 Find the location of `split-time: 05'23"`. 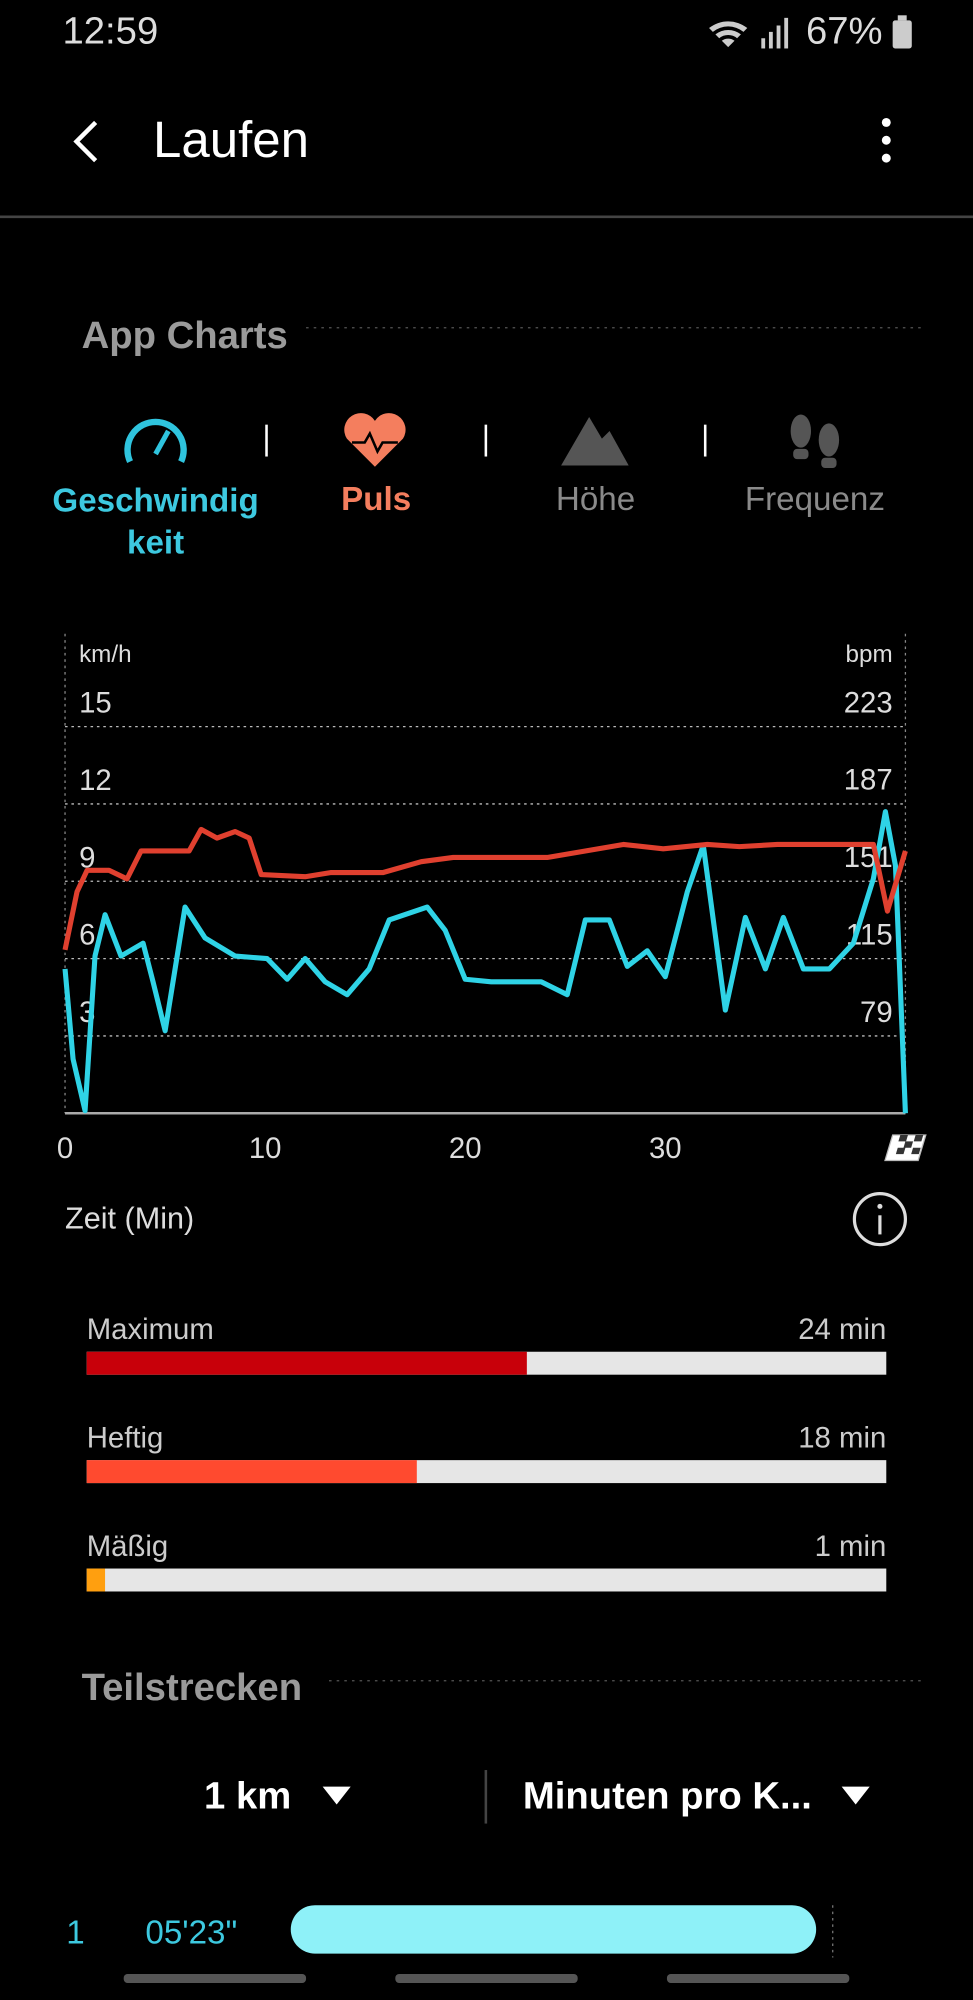

split-time: 05'23" is located at coordinates (191, 1932).